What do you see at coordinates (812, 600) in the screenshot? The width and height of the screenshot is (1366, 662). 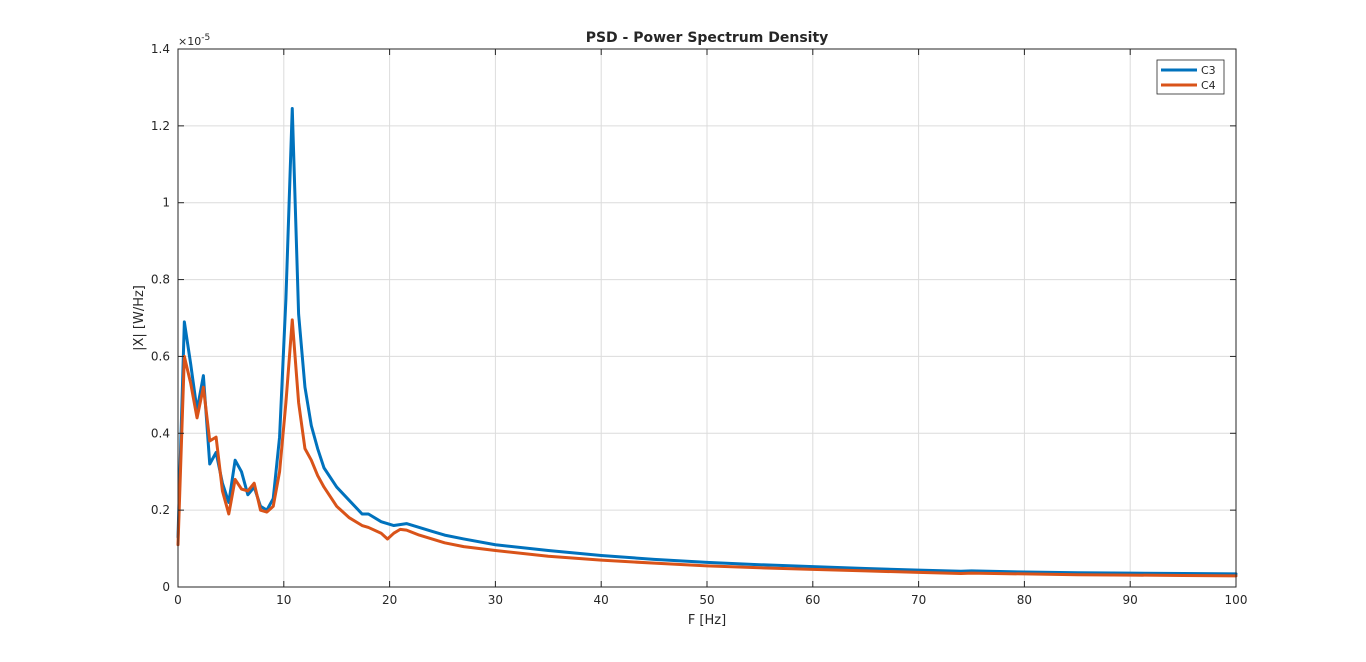 I see `x-tick-label: 60` at bounding box center [812, 600].